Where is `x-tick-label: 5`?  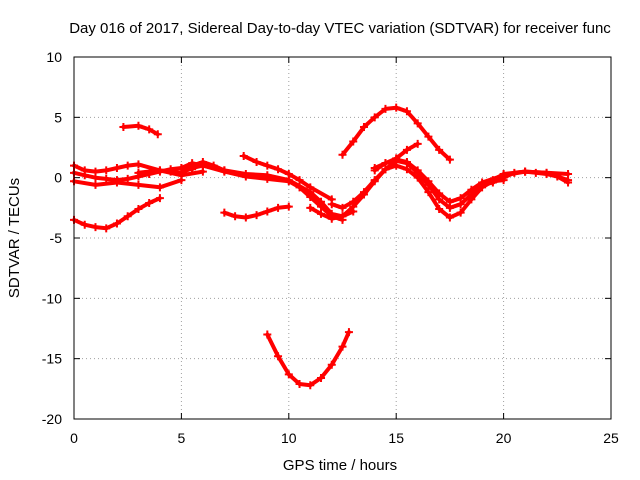 x-tick-label: 5 is located at coordinates (182, 438).